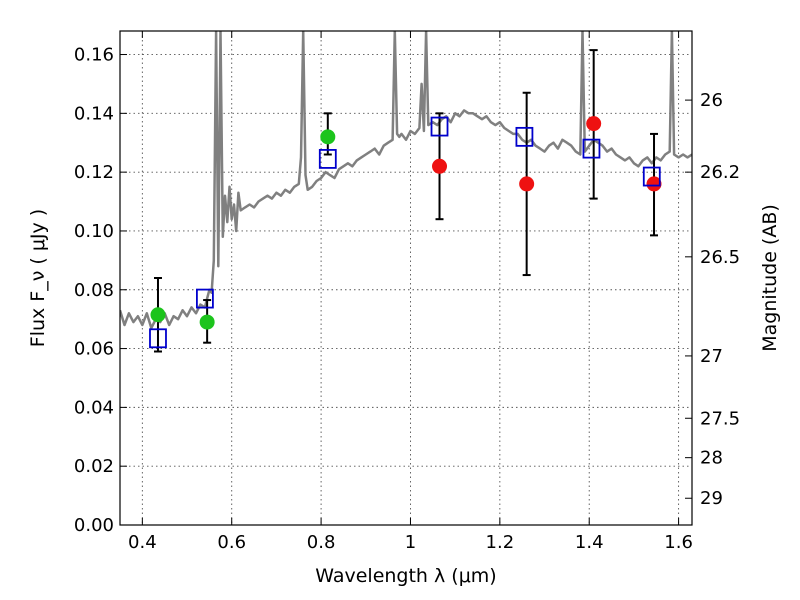 Image resolution: width=800 pixels, height=600 pixels. Describe the element at coordinates (94, 407) in the screenshot. I see `y-tick-label: 0.04` at that location.